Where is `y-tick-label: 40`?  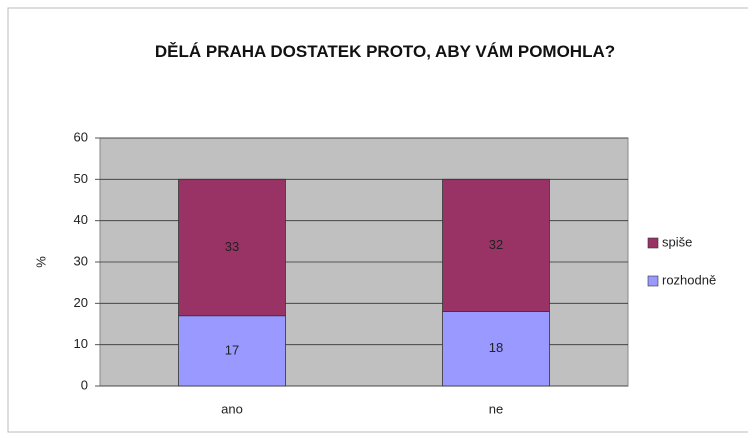 y-tick-label: 40 is located at coordinates (81, 219).